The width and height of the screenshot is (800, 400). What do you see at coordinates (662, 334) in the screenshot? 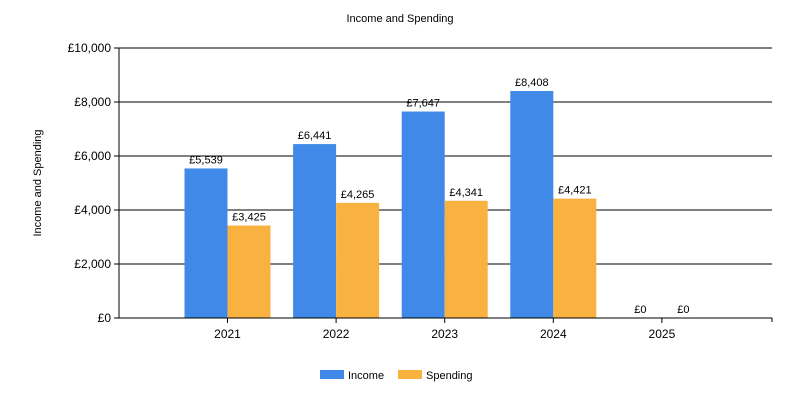
I see `x-tick-label: 2025` at bounding box center [662, 334].